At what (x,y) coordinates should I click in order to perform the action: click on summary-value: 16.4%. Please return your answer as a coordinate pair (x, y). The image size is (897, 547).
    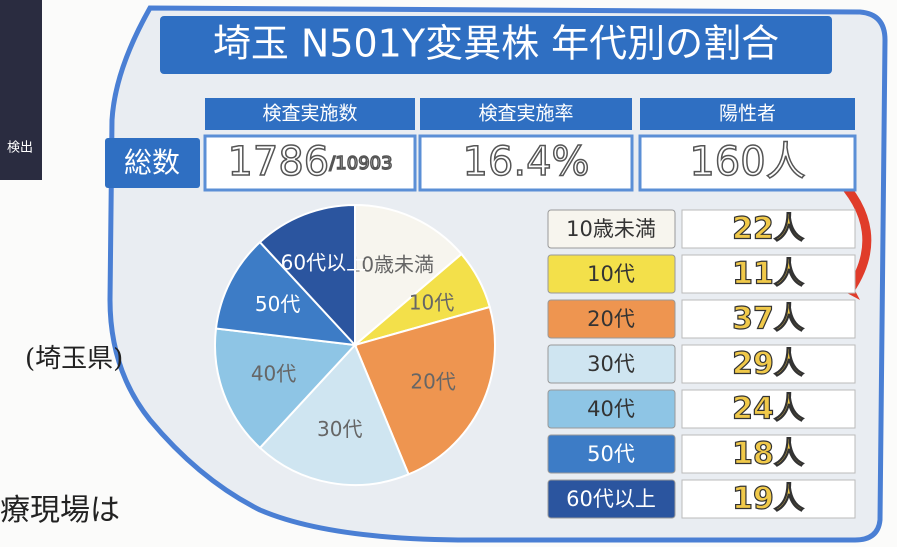
    Looking at the image, I should click on (525, 162).